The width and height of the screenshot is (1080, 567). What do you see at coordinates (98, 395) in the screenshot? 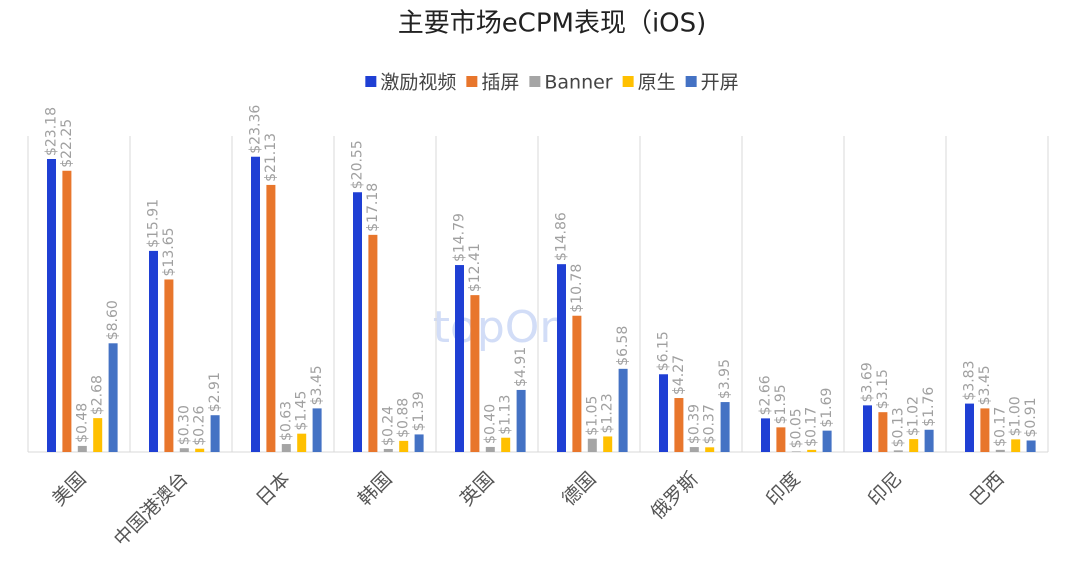
I see `value-label: $2.68` at bounding box center [98, 395].